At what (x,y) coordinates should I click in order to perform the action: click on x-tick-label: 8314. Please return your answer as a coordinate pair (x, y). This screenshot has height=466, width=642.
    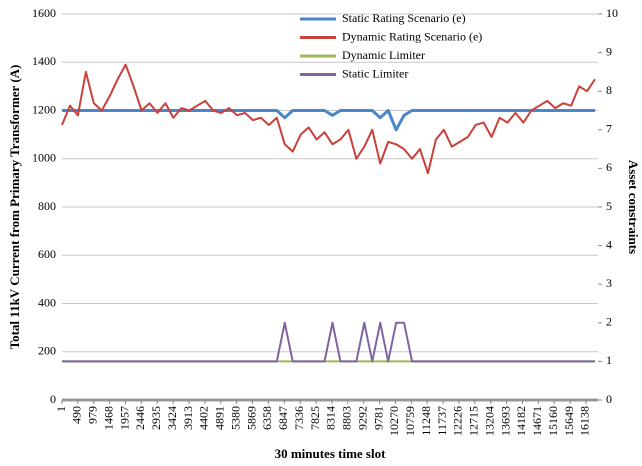
    Looking at the image, I should click on (331, 418).